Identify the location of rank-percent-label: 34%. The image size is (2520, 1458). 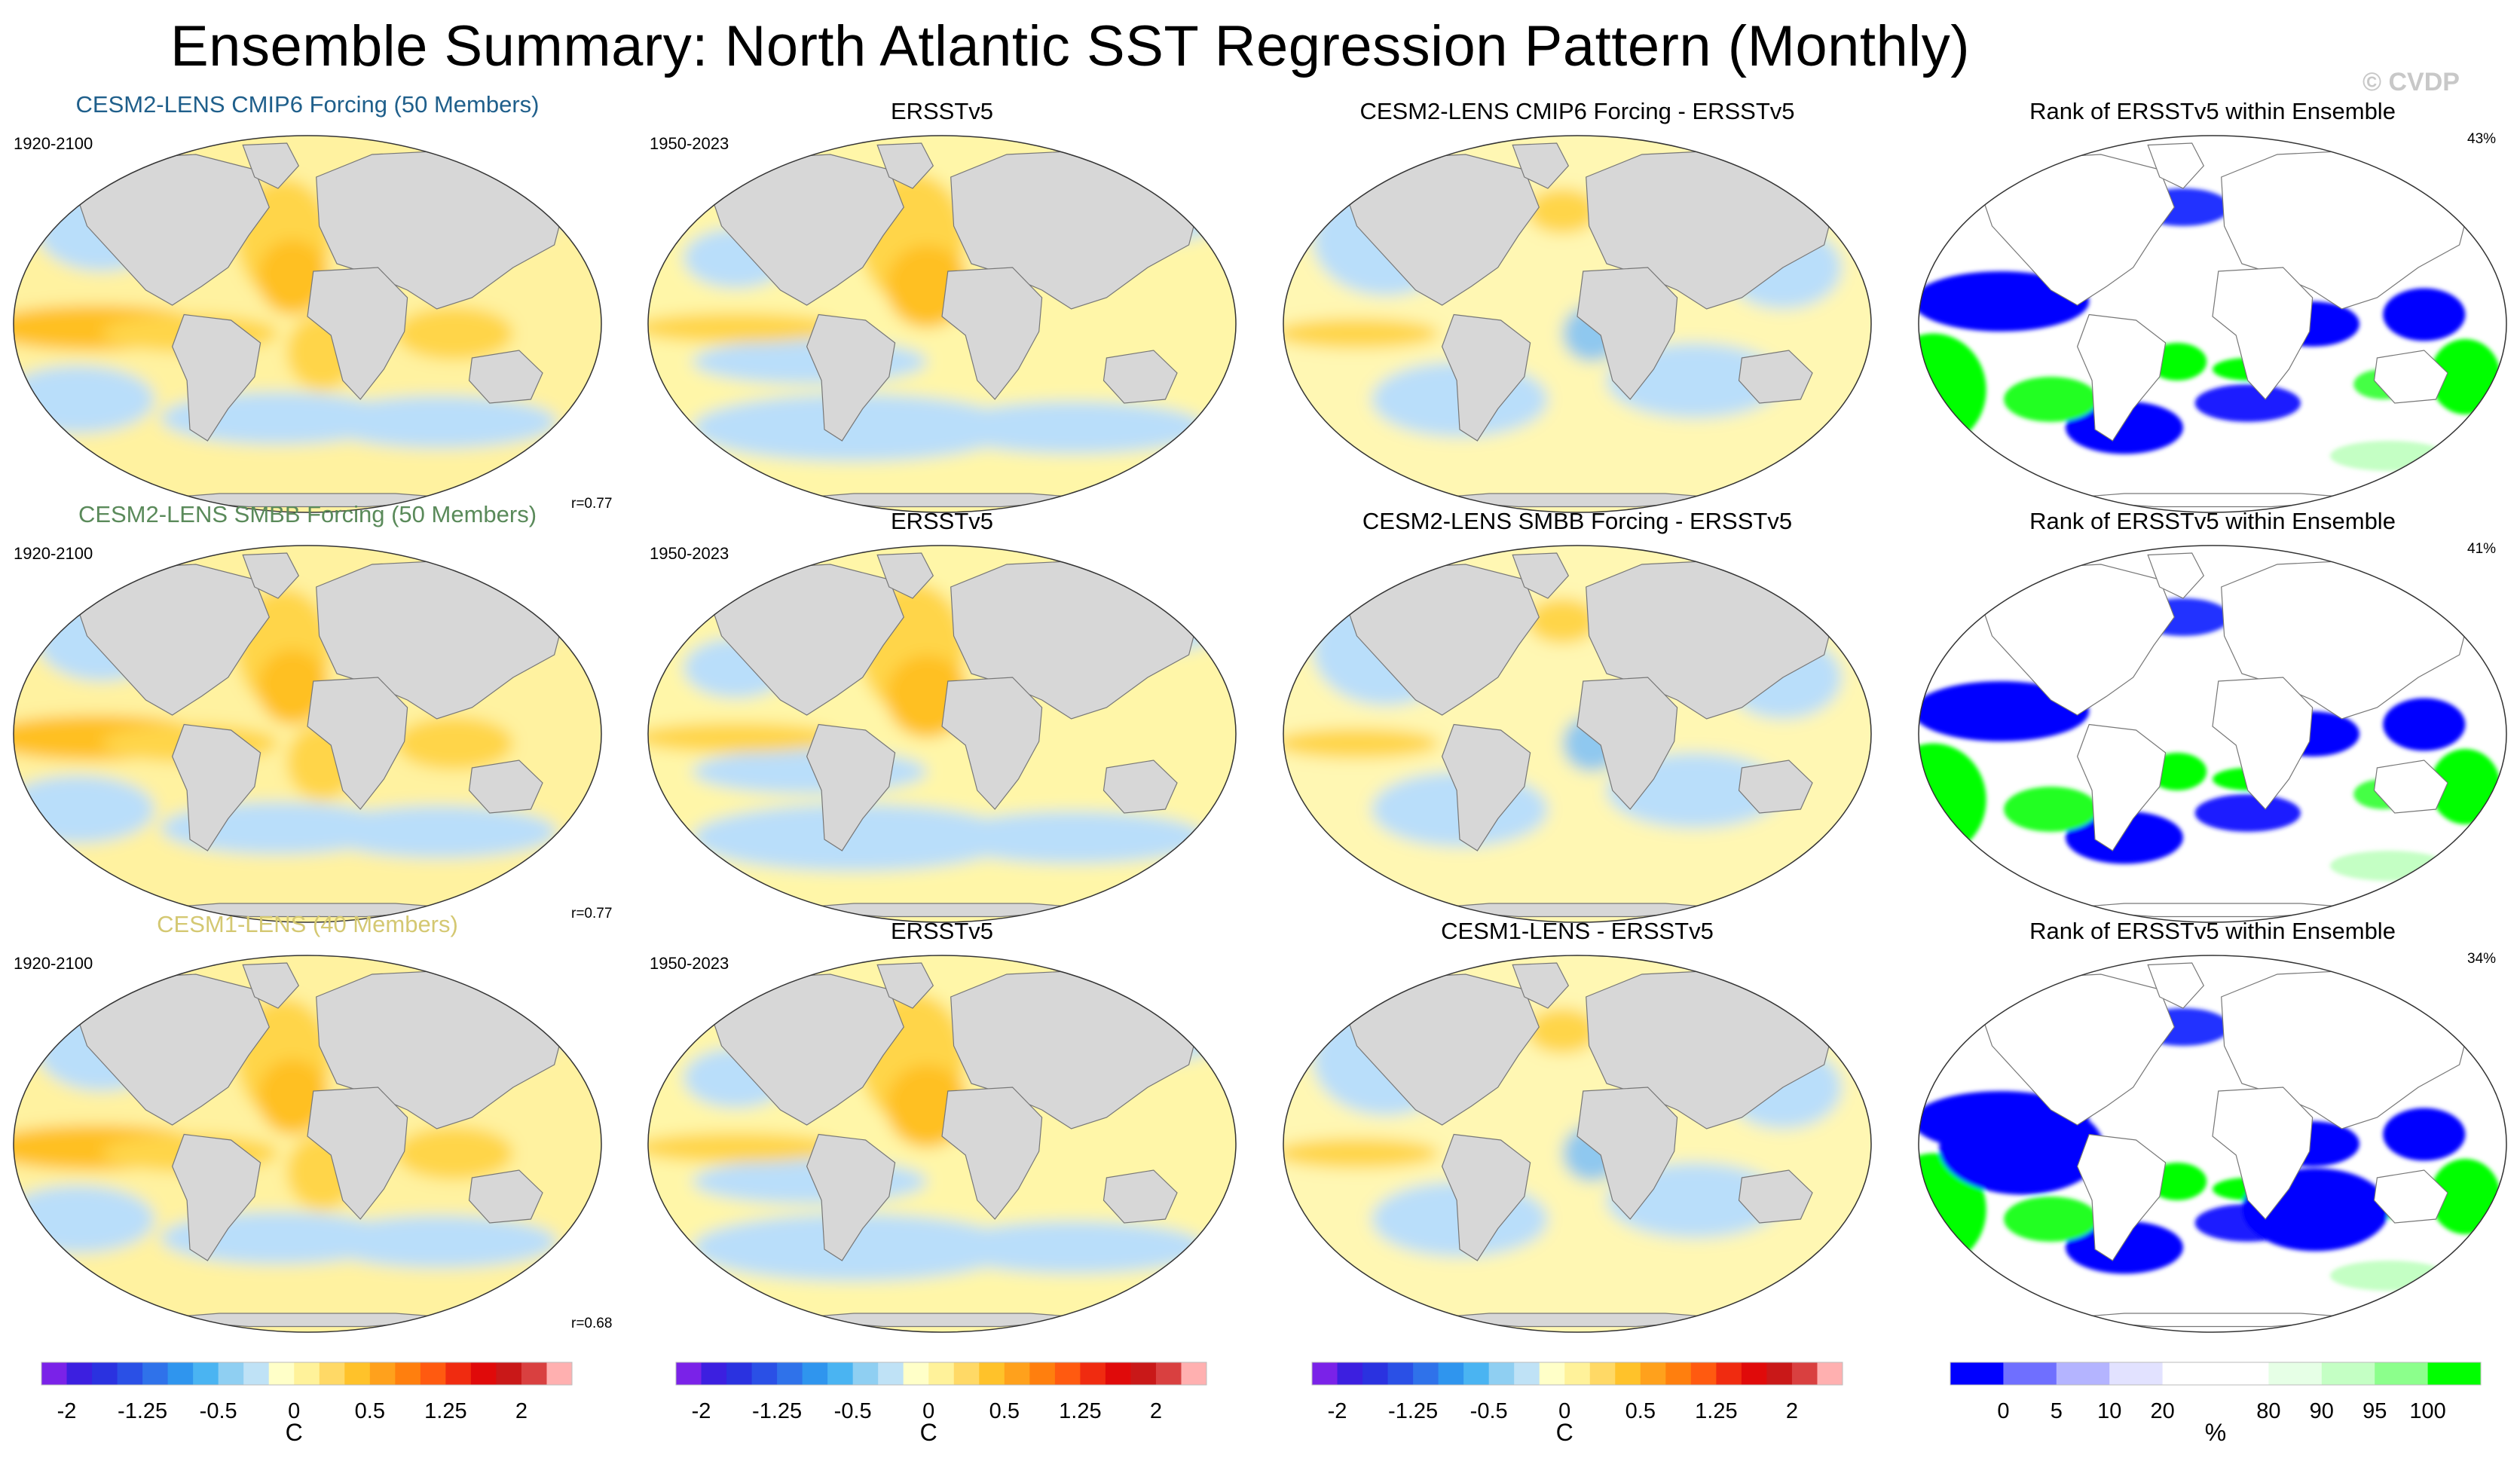
(2482, 959).